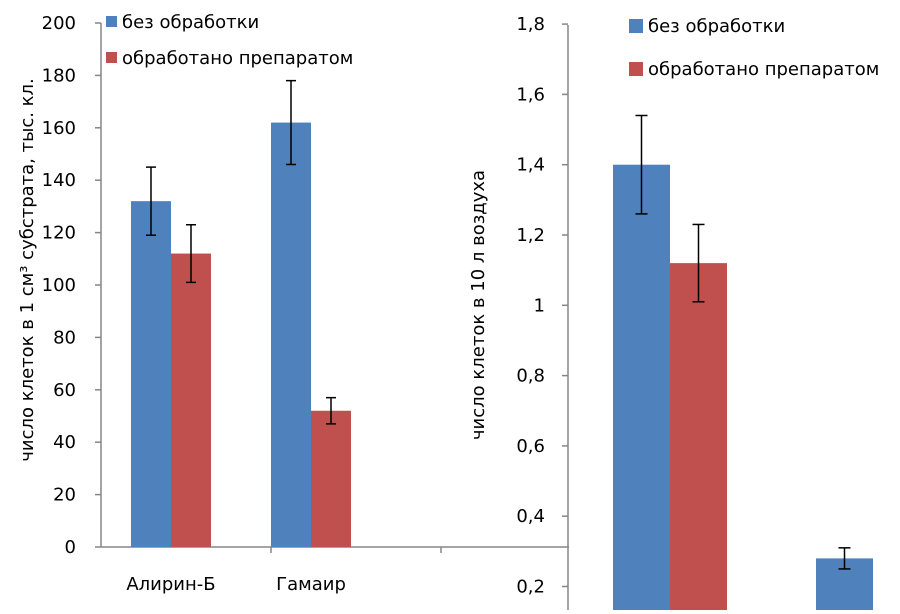  I want to click on chart1-bar-s2-c1, so click(191, 400).